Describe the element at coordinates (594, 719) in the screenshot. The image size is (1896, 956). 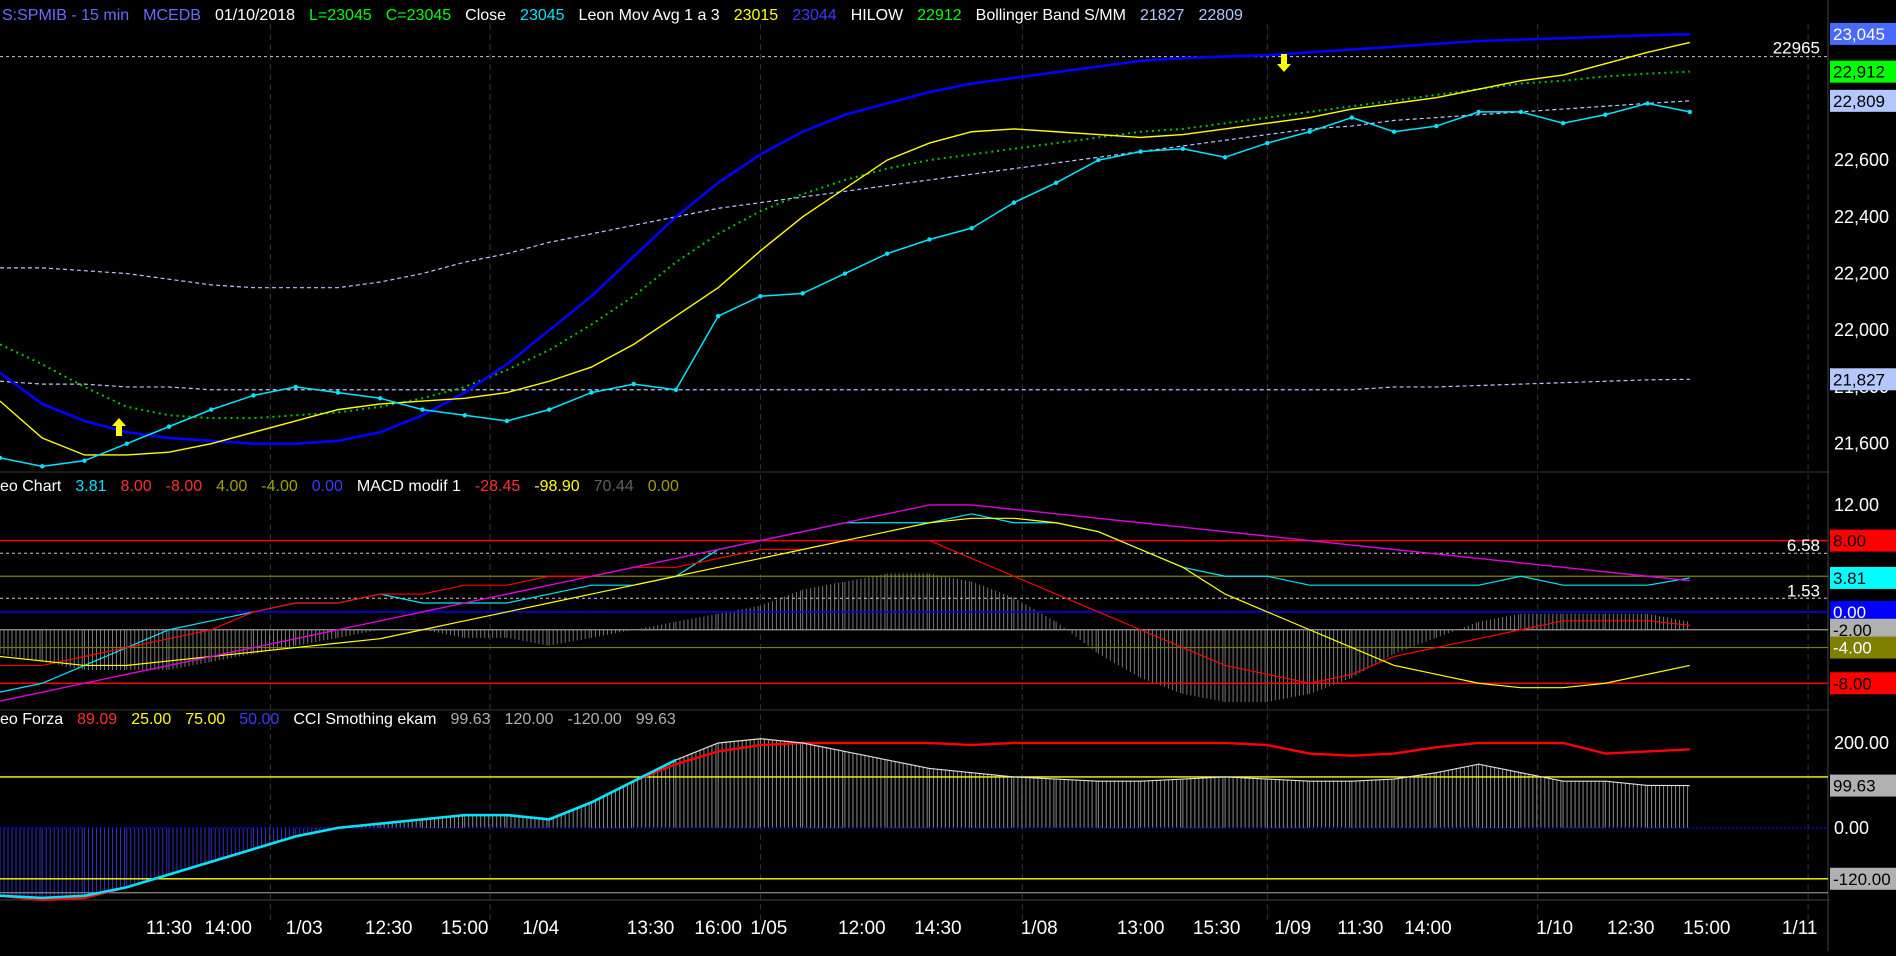
I see `cci-header-item-8: -120.00` at that location.